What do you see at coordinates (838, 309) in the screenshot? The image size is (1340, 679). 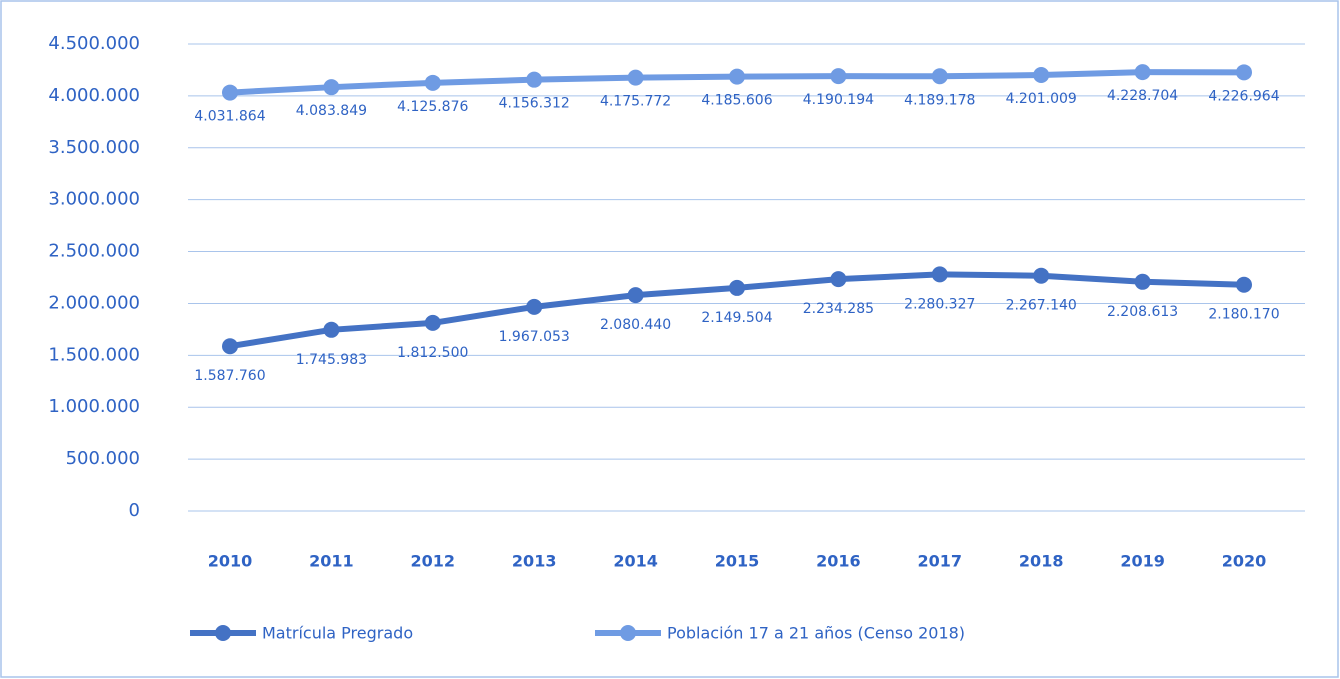 I see `data-label: 2.234.285` at bounding box center [838, 309].